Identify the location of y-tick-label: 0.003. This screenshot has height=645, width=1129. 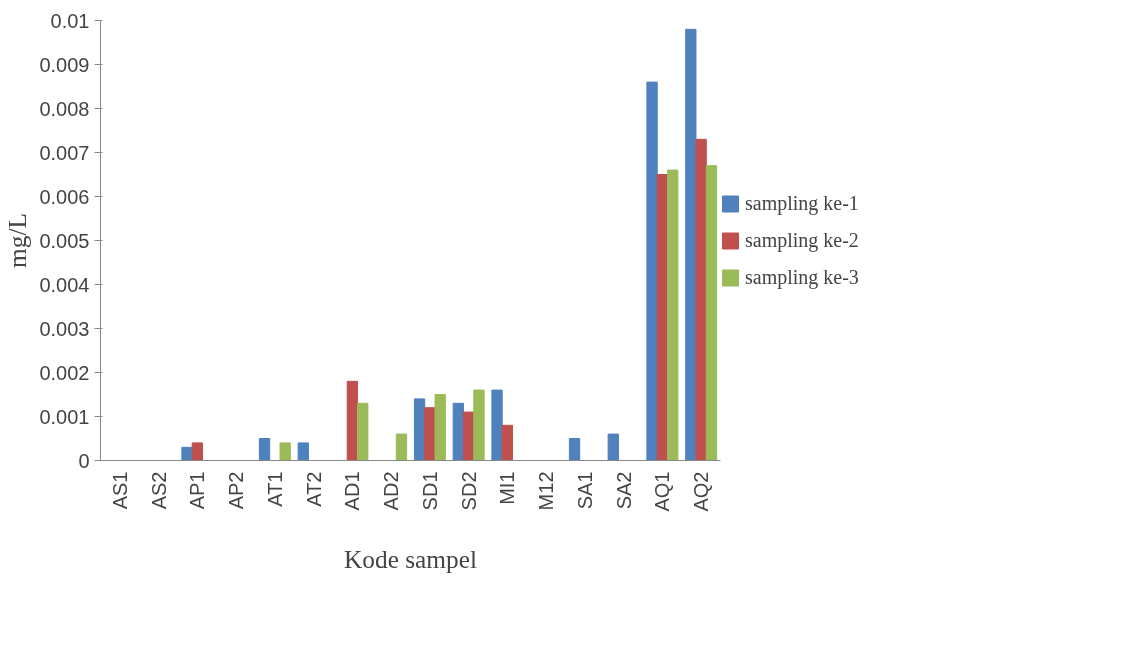
(64, 328).